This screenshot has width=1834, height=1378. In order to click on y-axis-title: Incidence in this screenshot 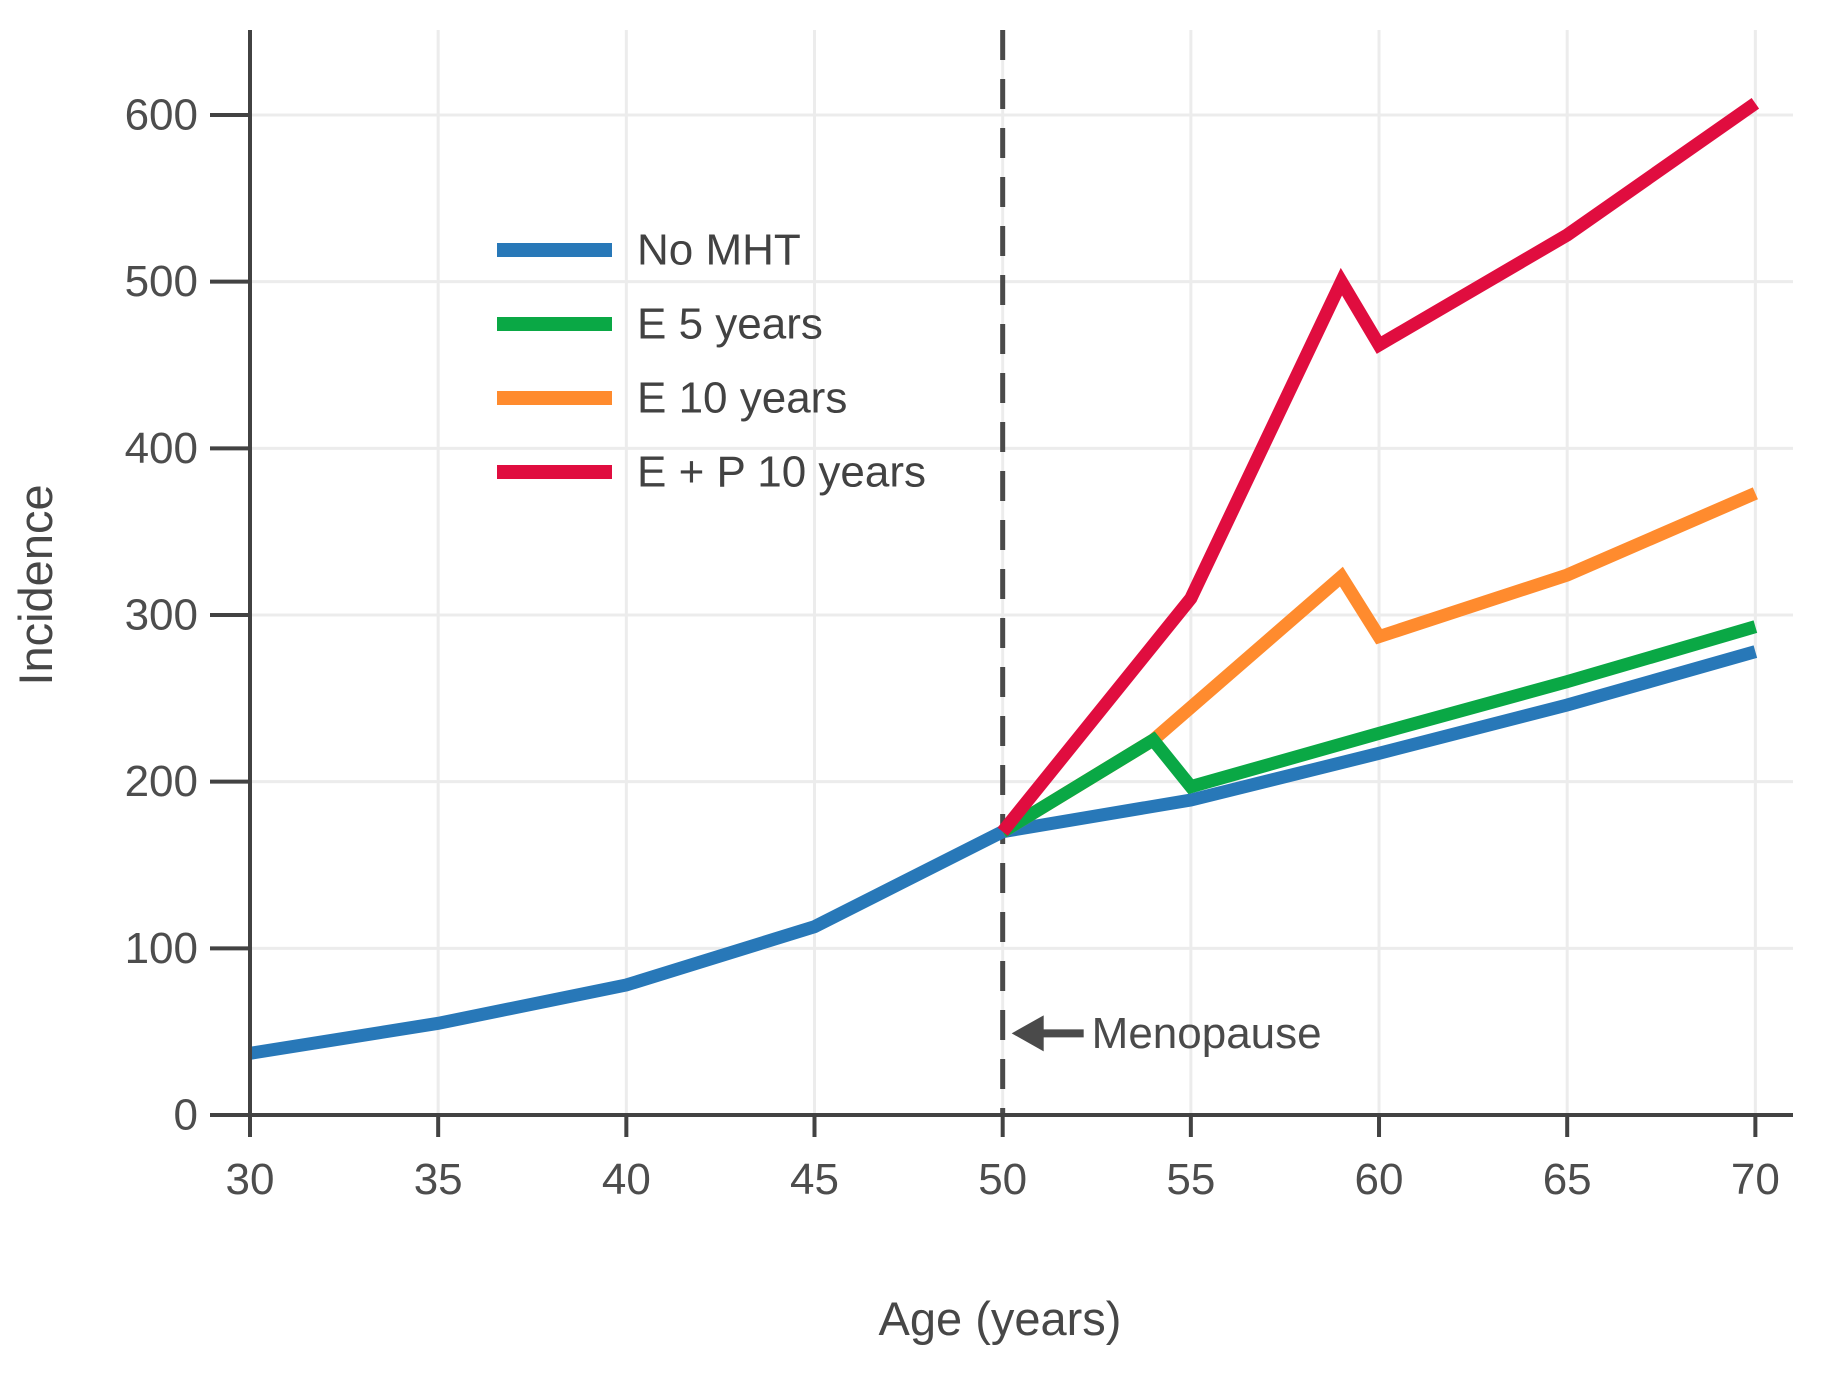, I will do `click(35, 584)`.